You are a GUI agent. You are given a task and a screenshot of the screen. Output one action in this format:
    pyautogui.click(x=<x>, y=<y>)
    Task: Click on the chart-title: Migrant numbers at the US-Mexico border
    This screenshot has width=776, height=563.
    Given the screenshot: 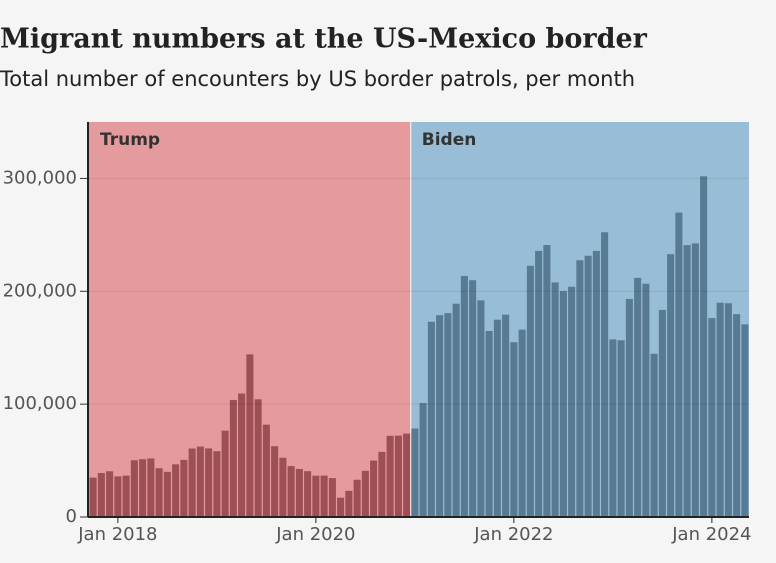 What is the action you would take?
    pyautogui.click(x=324, y=39)
    